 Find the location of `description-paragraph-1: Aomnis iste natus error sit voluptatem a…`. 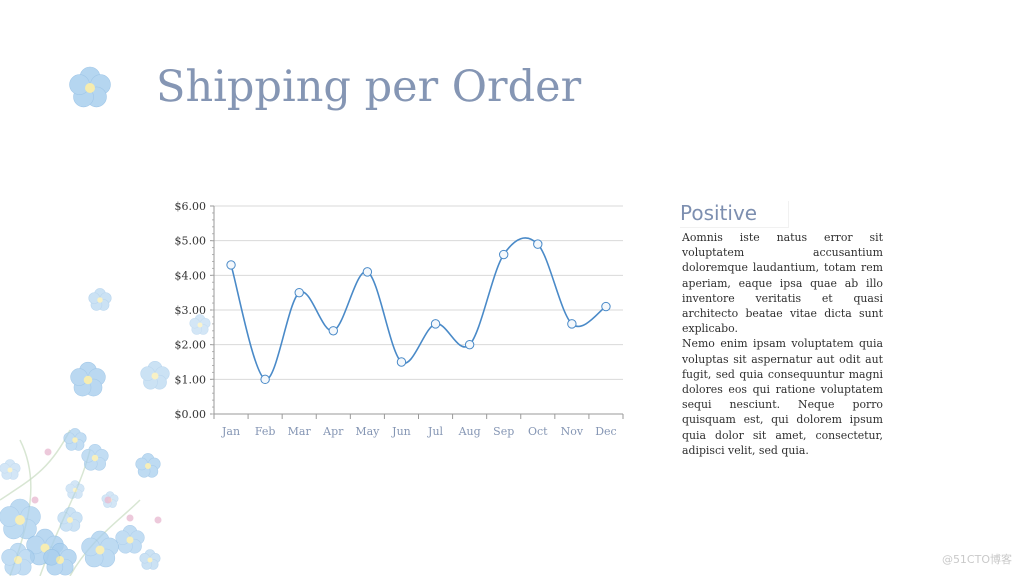

description-paragraph-1: Aomnis iste natus error sit voluptatem a… is located at coordinates (782, 283).